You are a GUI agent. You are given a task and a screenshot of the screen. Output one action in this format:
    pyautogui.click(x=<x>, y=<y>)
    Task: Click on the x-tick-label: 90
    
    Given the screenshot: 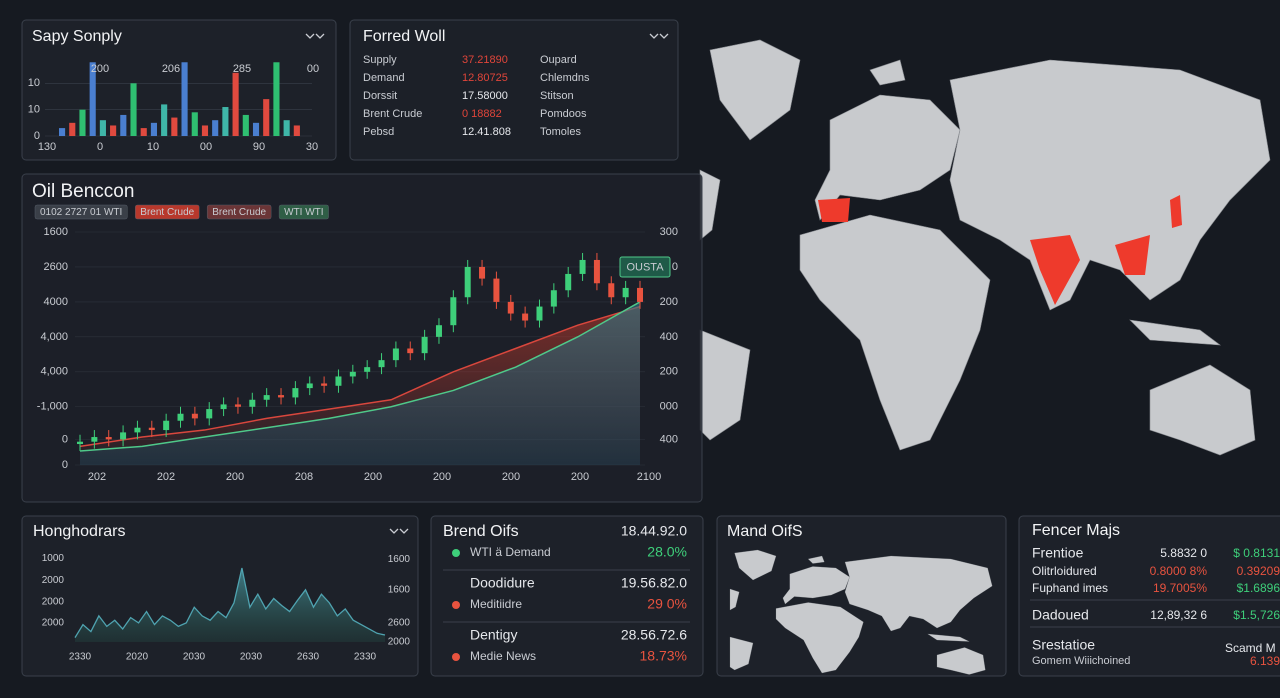 What is the action you would take?
    pyautogui.click(x=259, y=147)
    